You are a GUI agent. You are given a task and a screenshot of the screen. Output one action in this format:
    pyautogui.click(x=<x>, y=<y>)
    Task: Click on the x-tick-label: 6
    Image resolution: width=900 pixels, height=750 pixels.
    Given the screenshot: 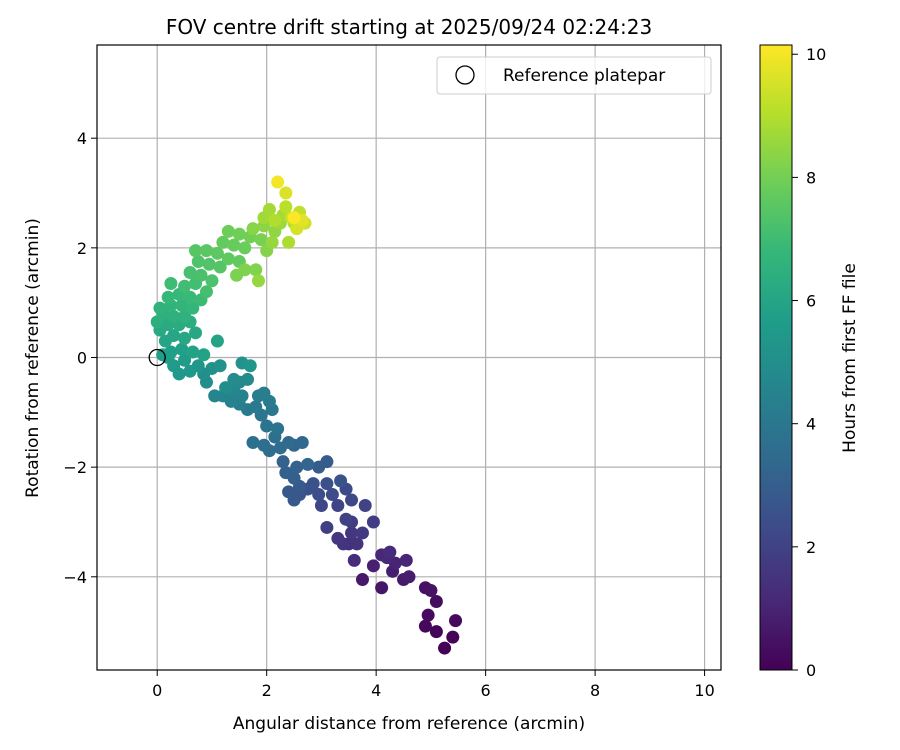 What is the action you would take?
    pyautogui.click(x=486, y=690)
    